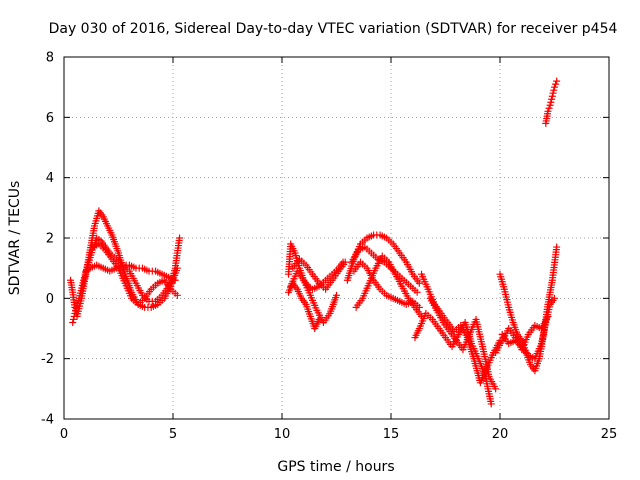 The width and height of the screenshot is (640, 480). I want to click on y-tick-label: 4, so click(50, 178).